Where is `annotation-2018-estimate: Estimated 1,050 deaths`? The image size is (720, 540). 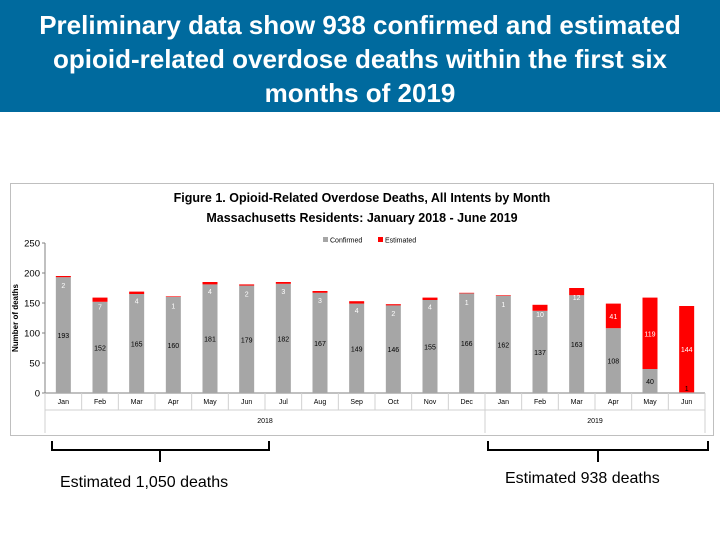
annotation-2018-estimate: Estimated 1,050 deaths is located at coordinates (144, 482).